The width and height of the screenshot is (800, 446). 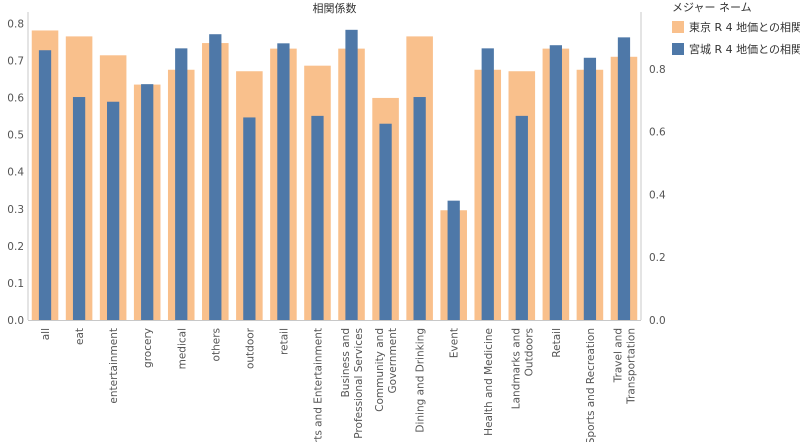 What do you see at coordinates (148, 348) in the screenshot?
I see `x-tick-label: grocery` at bounding box center [148, 348].